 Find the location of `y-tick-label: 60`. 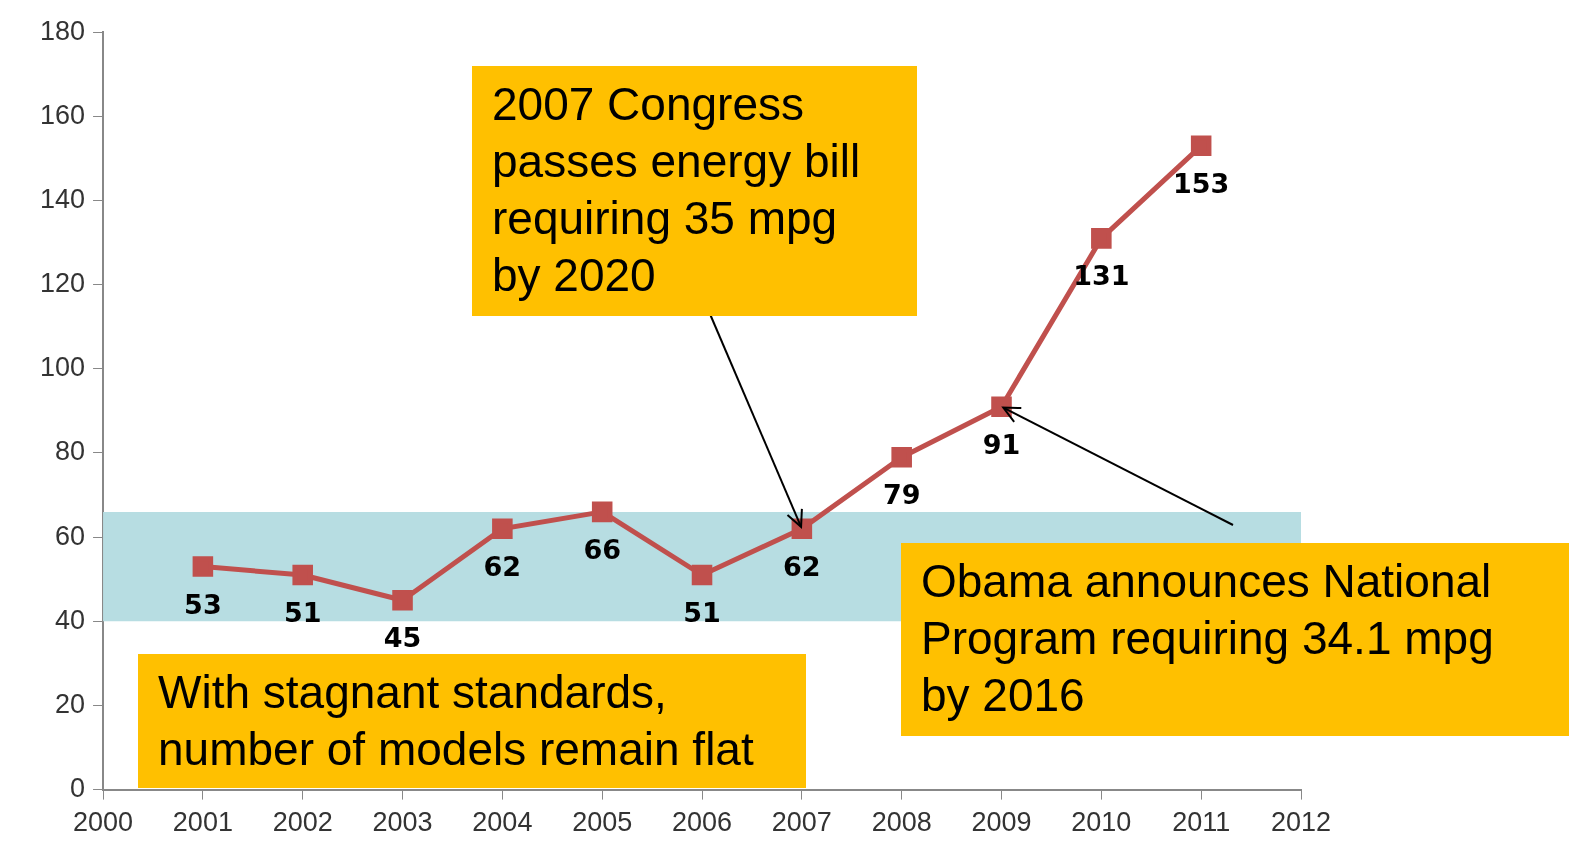

y-tick-label: 60 is located at coordinates (70, 535).